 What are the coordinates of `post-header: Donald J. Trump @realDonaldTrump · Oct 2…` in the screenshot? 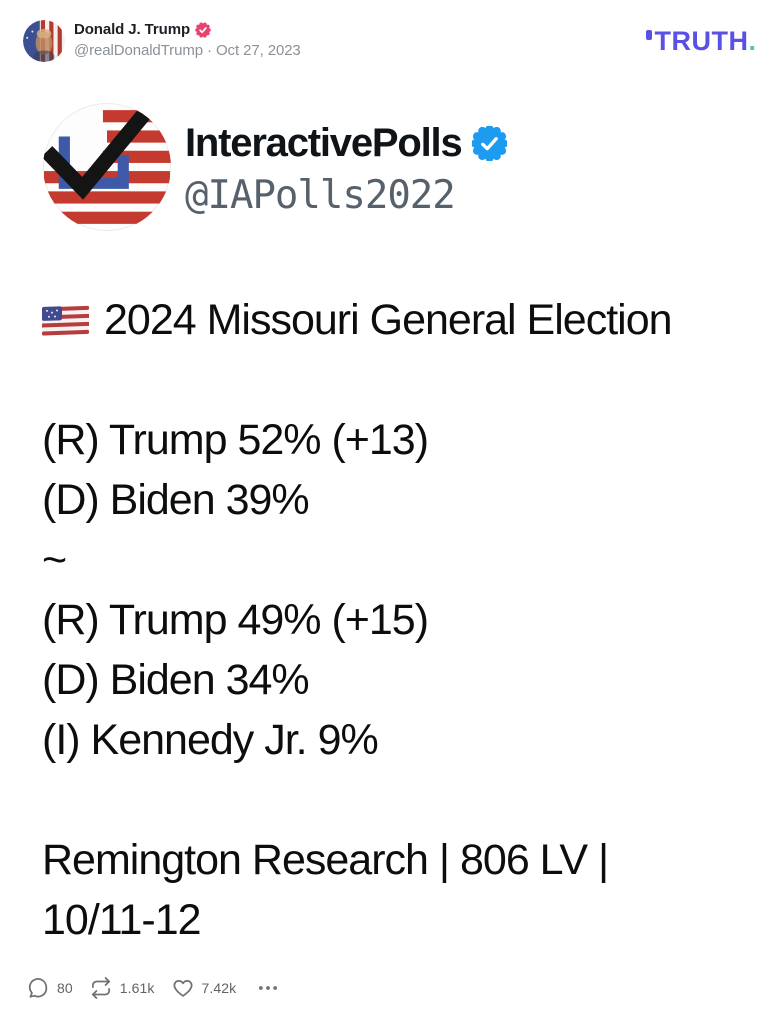 It's located at (388, 40).